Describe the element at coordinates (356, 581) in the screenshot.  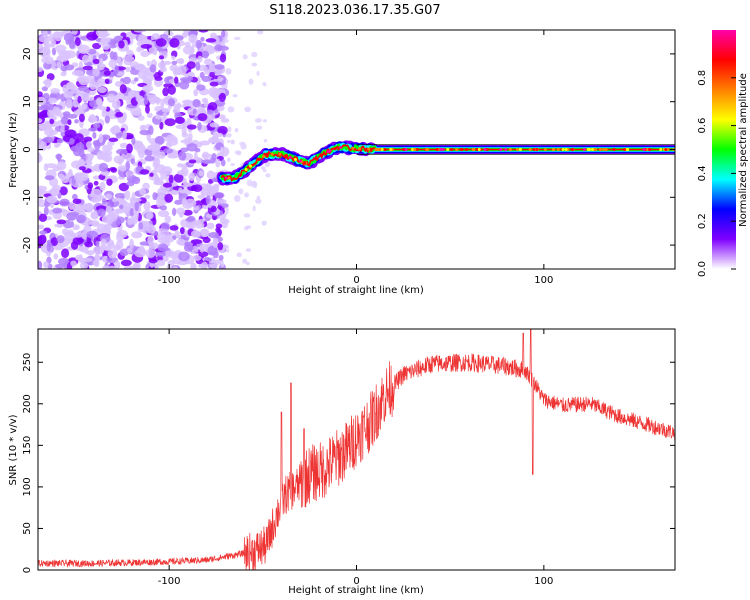
I see `snr-x-tick-label: 0` at that location.